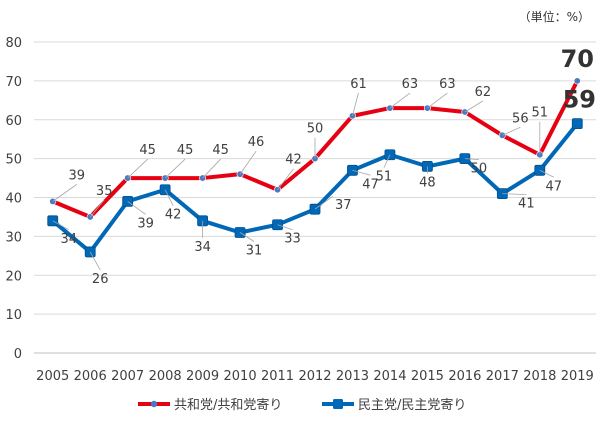  What do you see at coordinates (13, 237) in the screenshot?
I see `y-tick-label: 30` at bounding box center [13, 237].